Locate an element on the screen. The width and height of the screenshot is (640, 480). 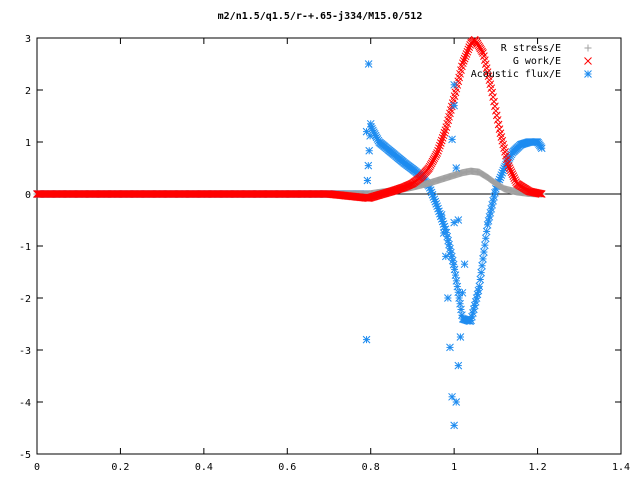
y-tick-label: 3 is located at coordinates (28, 39).